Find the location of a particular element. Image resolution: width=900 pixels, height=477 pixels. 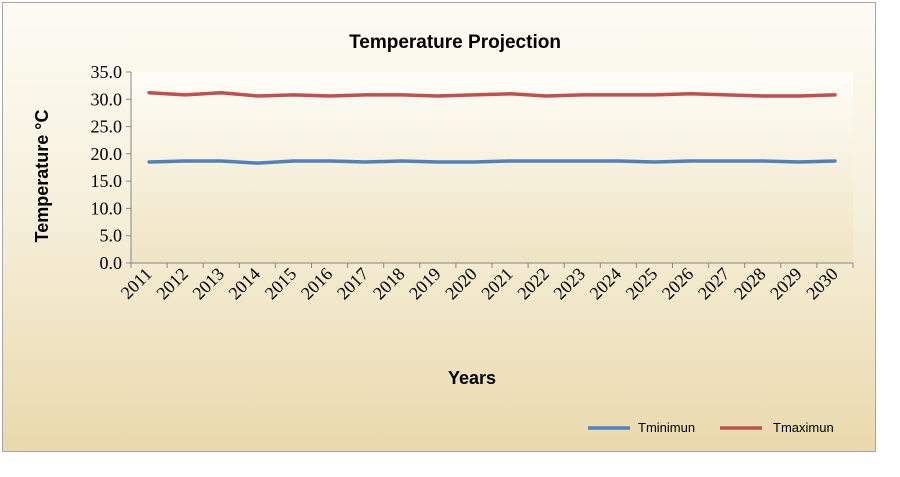

y-tick-label: 5.0 is located at coordinates (111, 236).